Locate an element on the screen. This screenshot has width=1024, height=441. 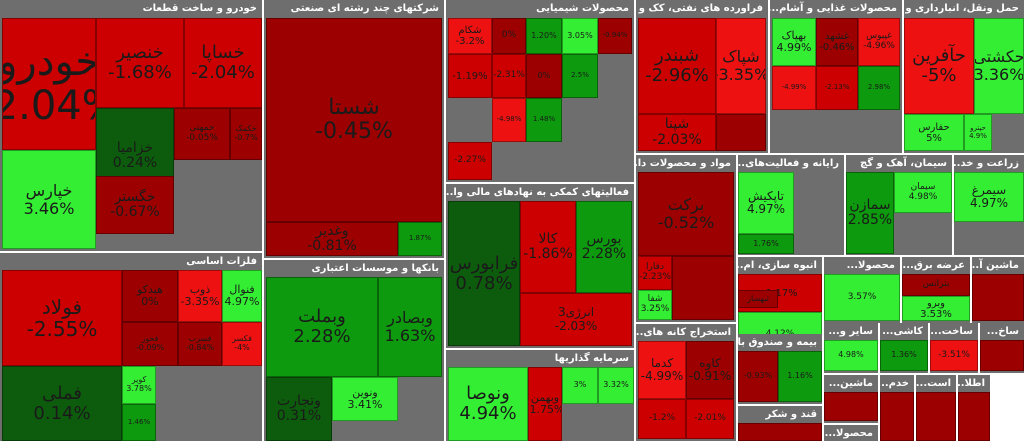
stock-tile: -3.51% is located at coordinates (954, 355).